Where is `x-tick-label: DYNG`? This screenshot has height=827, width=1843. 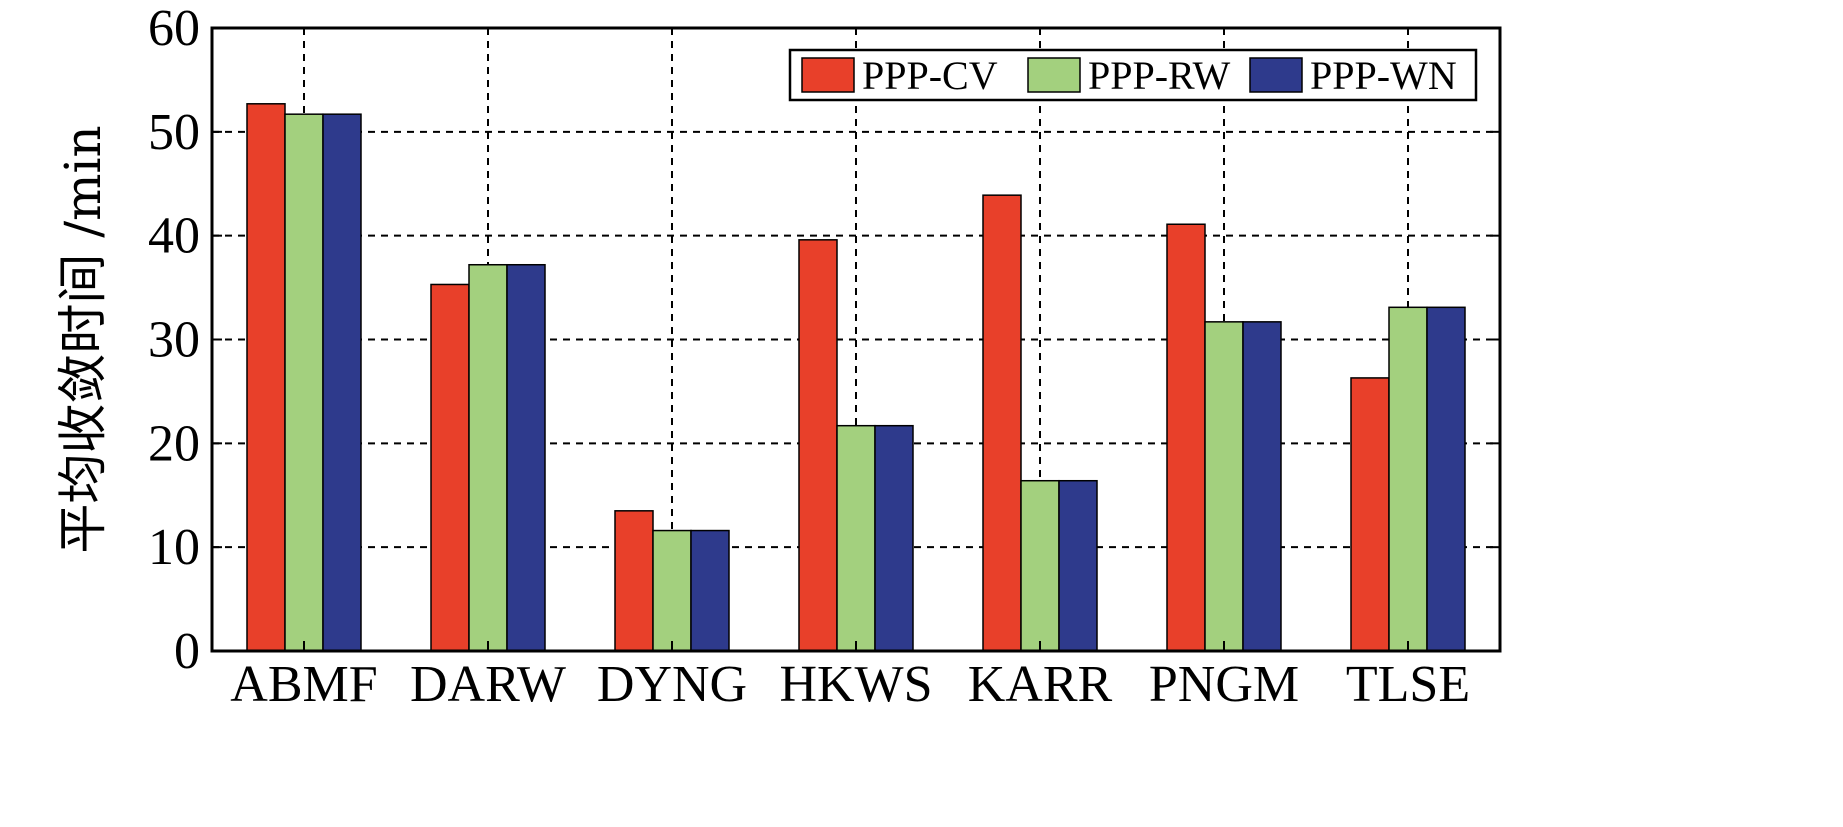 x-tick-label: DYNG is located at coordinates (672, 684).